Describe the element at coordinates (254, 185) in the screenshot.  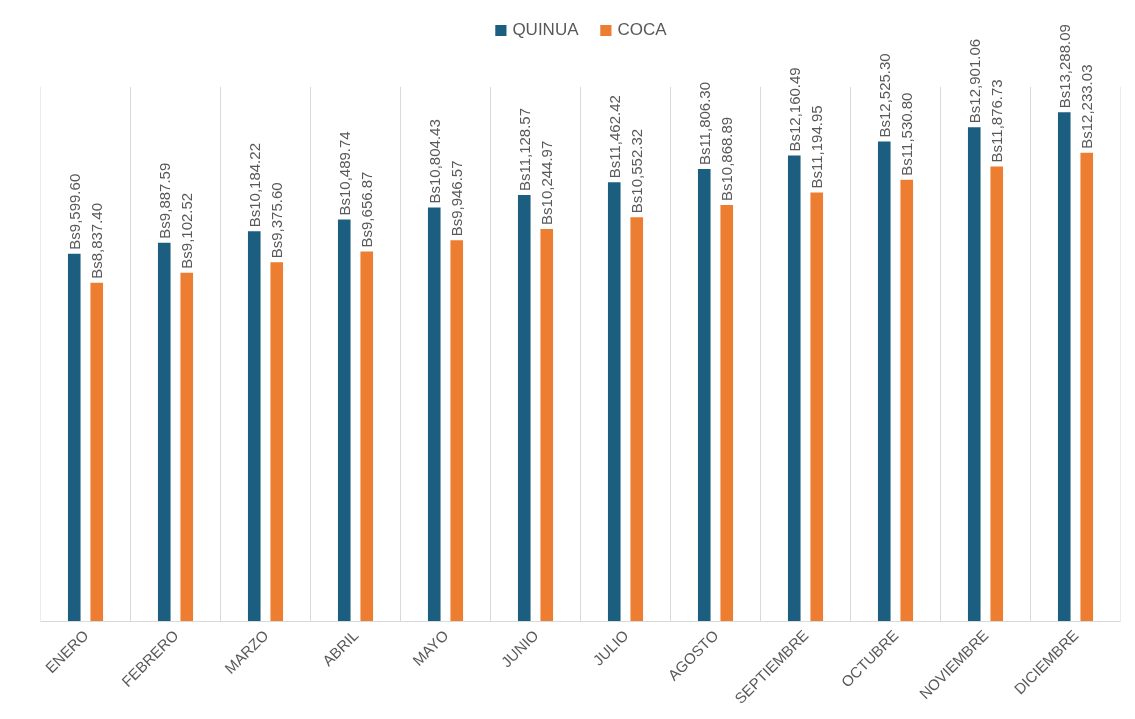
I see `data-label: Bs10,184.22` at that location.